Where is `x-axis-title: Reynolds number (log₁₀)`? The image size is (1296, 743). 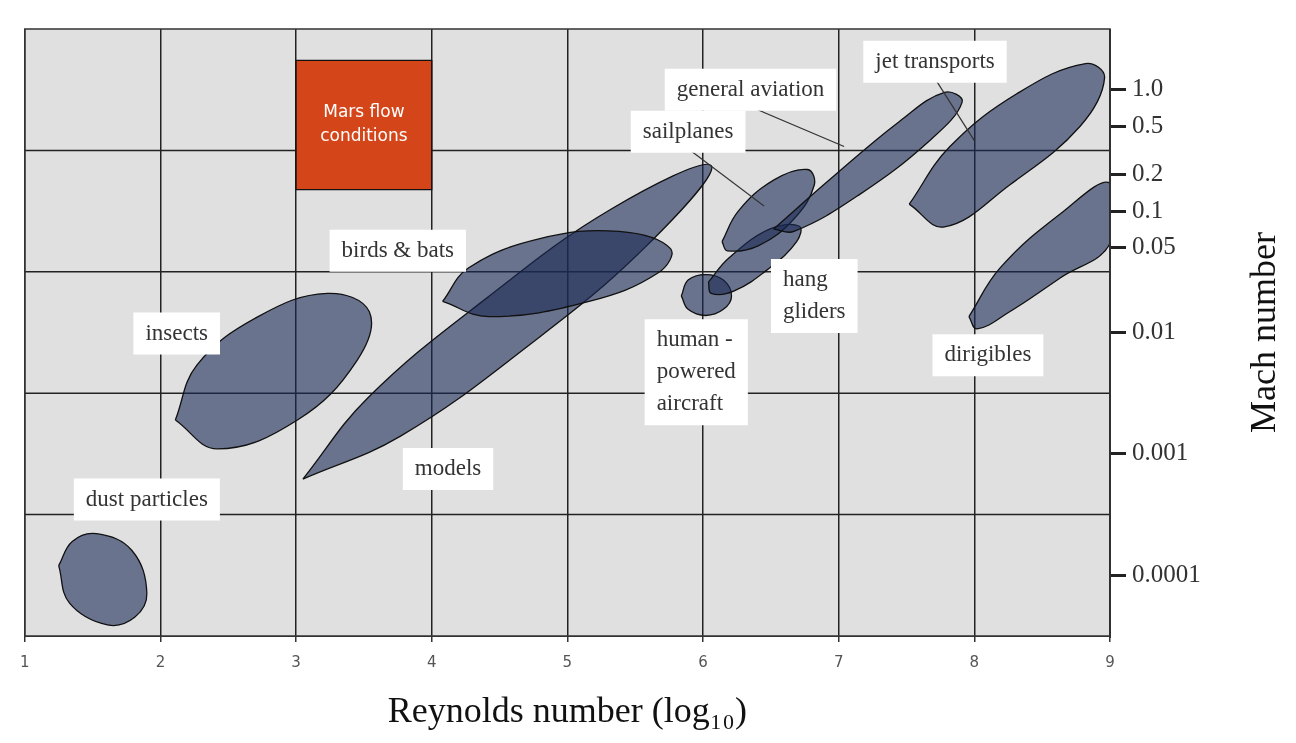 x-axis-title: Reynolds number (log₁₀) is located at coordinates (567, 709).